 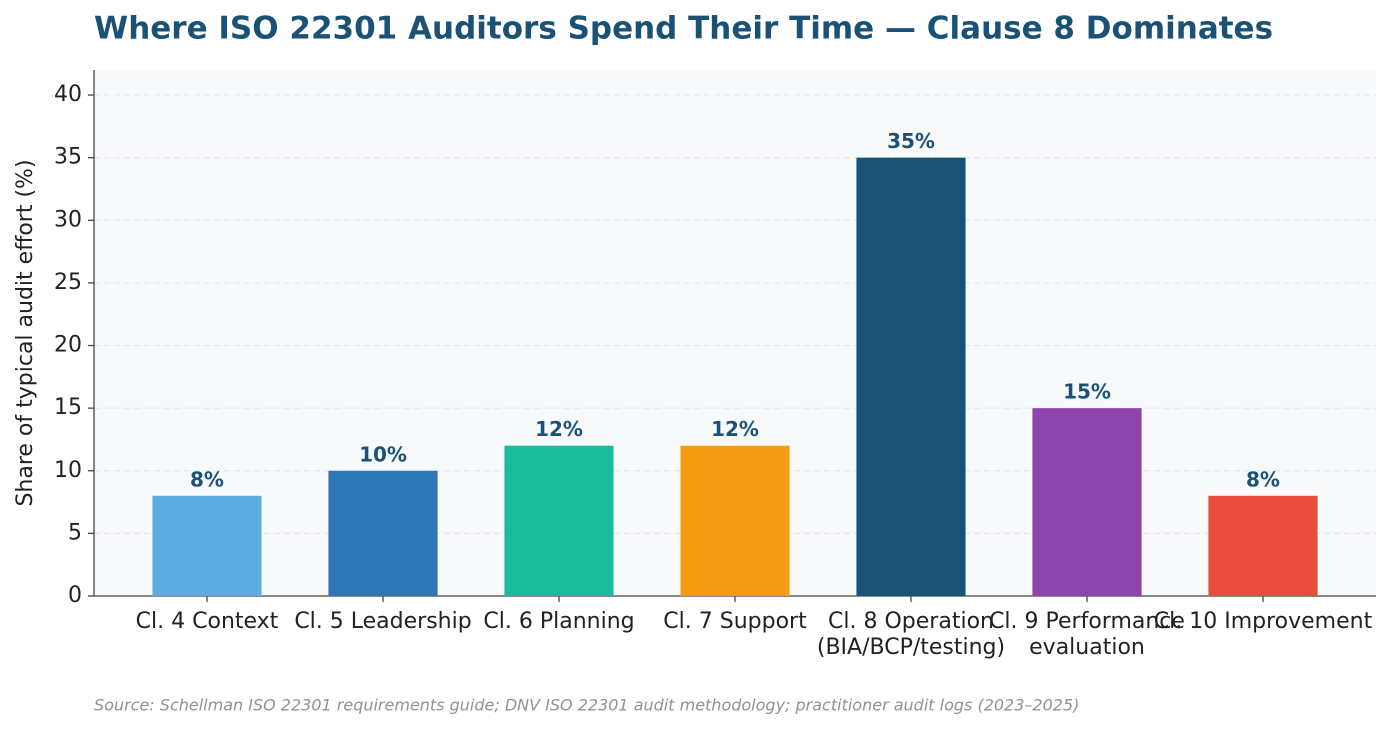 What do you see at coordinates (207, 621) in the screenshot?
I see `x-tick-label: Cl. 4 Context` at bounding box center [207, 621].